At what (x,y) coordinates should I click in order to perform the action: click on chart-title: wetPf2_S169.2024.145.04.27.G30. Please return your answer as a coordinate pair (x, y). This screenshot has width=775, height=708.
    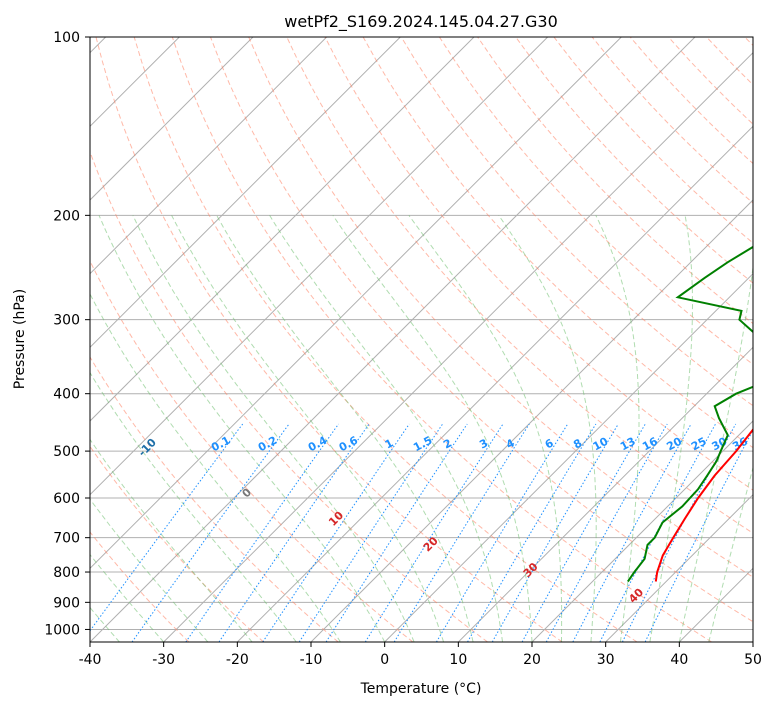
    Looking at the image, I should click on (421, 22).